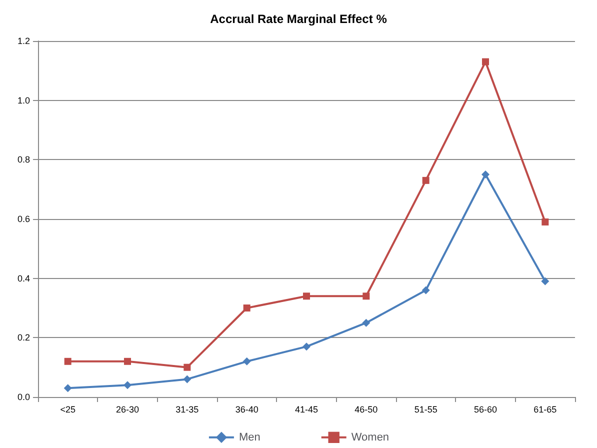 The image size is (597, 448). I want to click on x-tick-label: 46-50, so click(366, 409).